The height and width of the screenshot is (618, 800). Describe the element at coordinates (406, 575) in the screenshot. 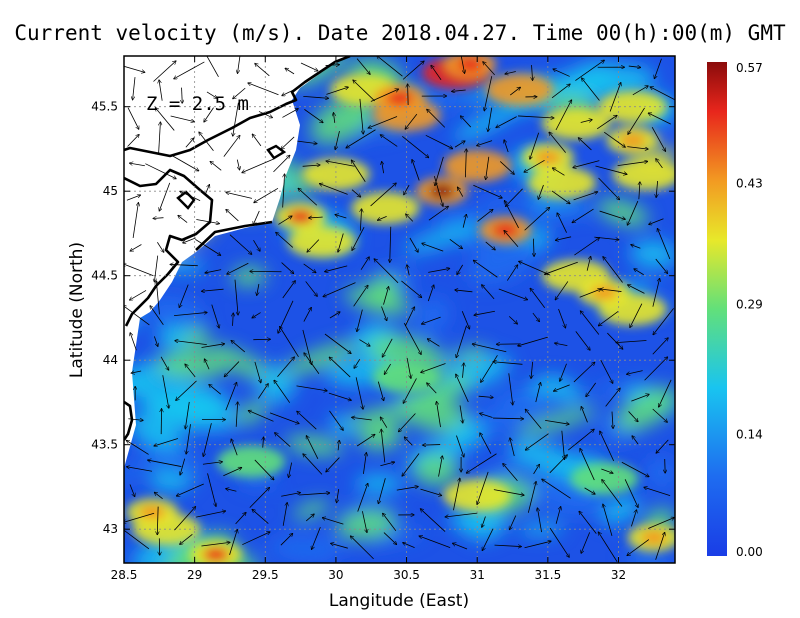

I see `x-tick-label: 30.5` at that location.